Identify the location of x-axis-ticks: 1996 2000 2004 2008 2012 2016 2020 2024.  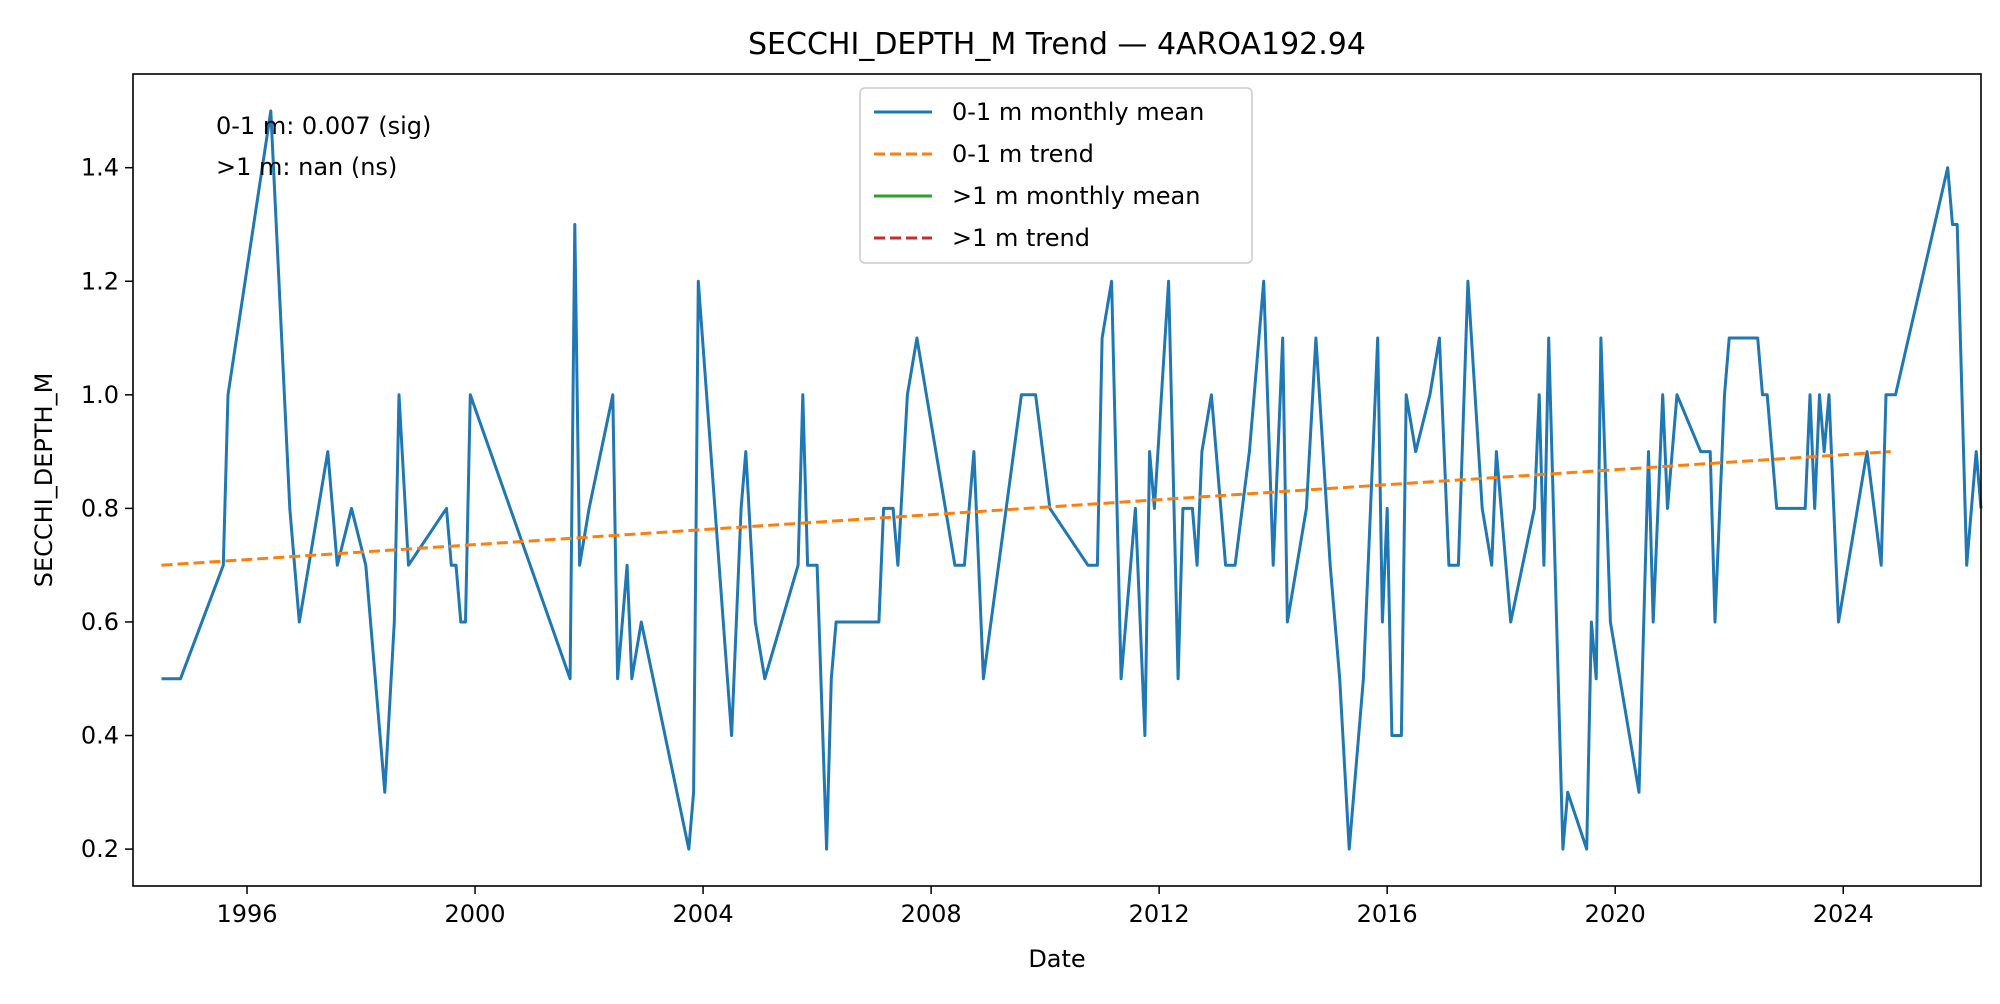
(1045, 907).